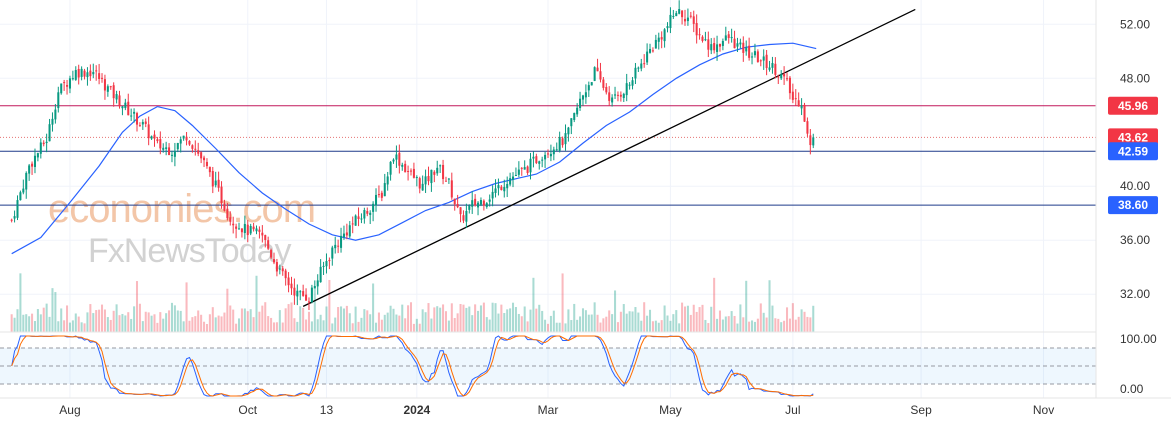 The image size is (1171, 435). What do you see at coordinates (1135, 294) in the screenshot?
I see `y-tick-label: 32.00` at bounding box center [1135, 294].